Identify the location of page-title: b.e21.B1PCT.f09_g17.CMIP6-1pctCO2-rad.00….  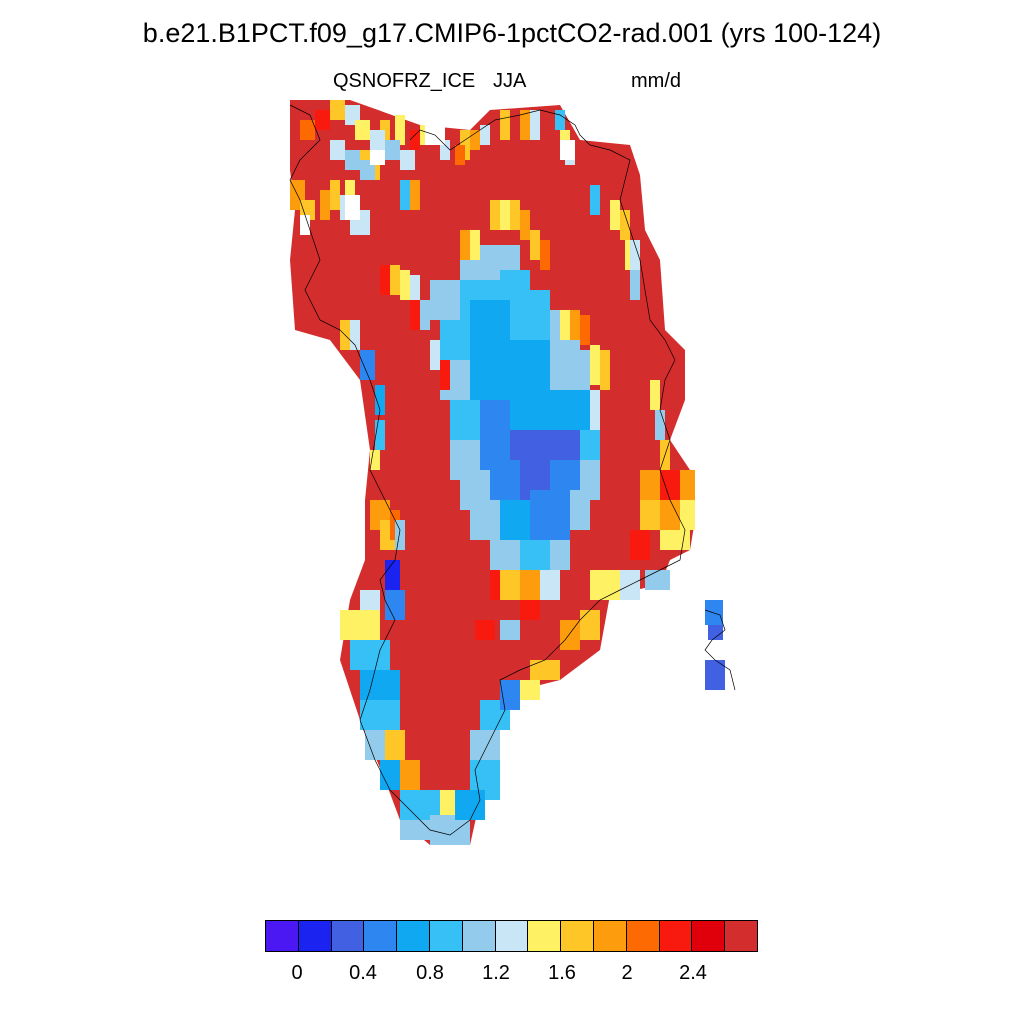
(512, 33).